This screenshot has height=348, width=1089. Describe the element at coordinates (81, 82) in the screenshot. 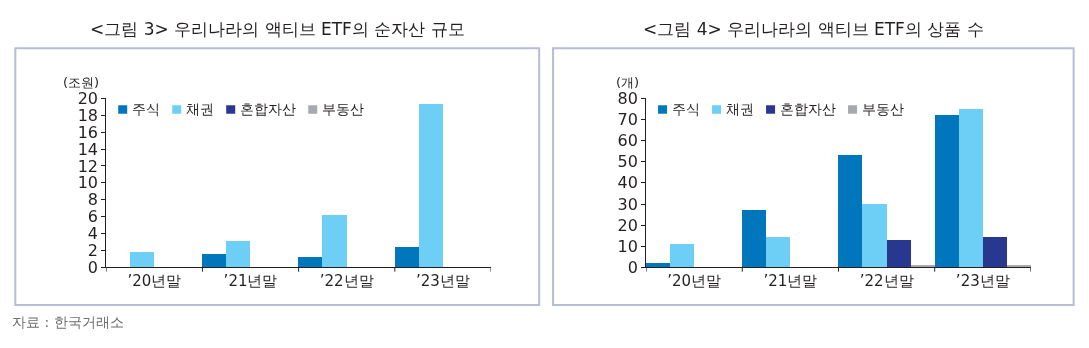

I see `y-axis-title: (조원)` at that location.